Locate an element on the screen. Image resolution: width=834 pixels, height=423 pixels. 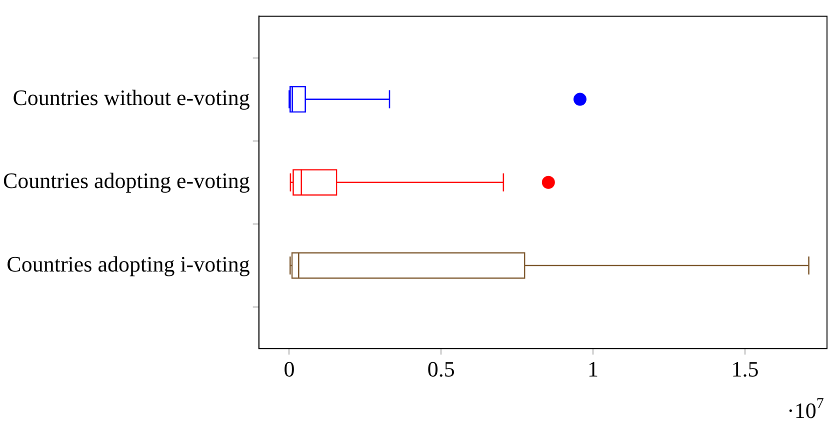
x-tick-label: 0.5 is located at coordinates (441, 369).